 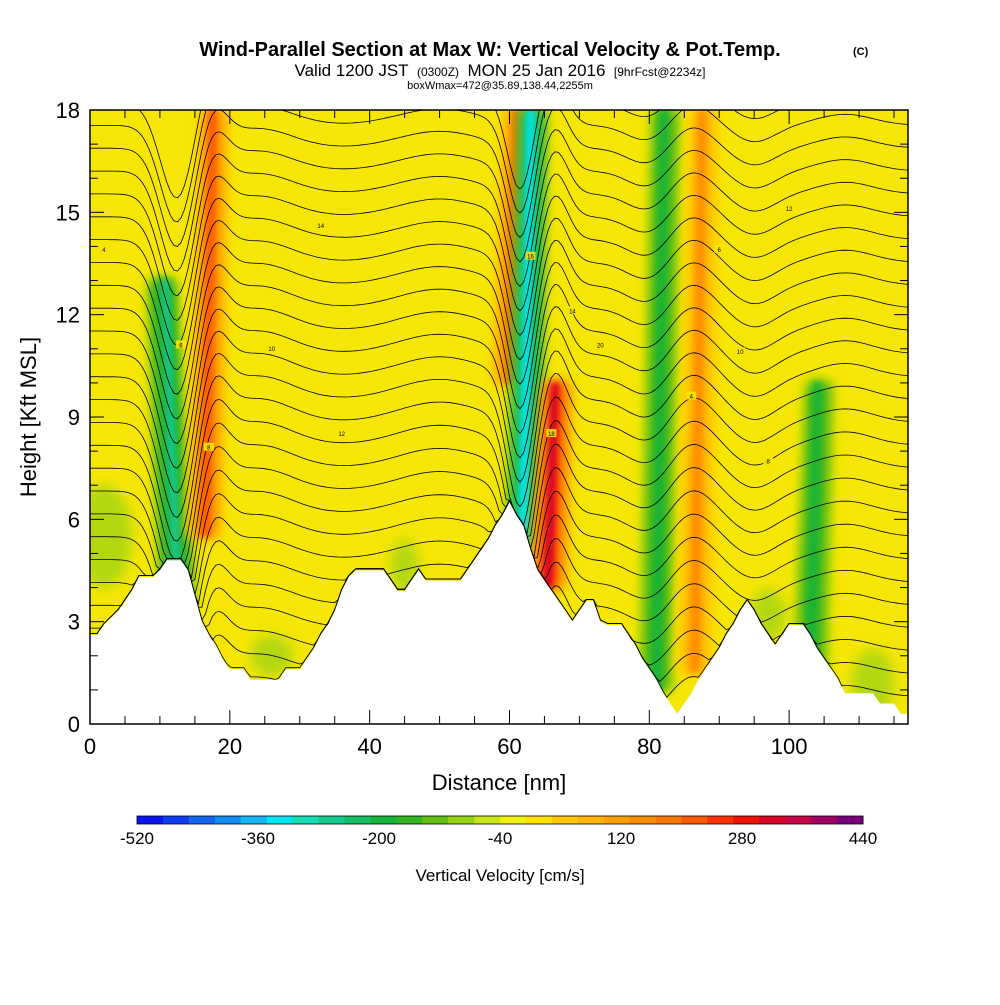 I want to click on theta-label-text: 14, so click(x=320, y=227).